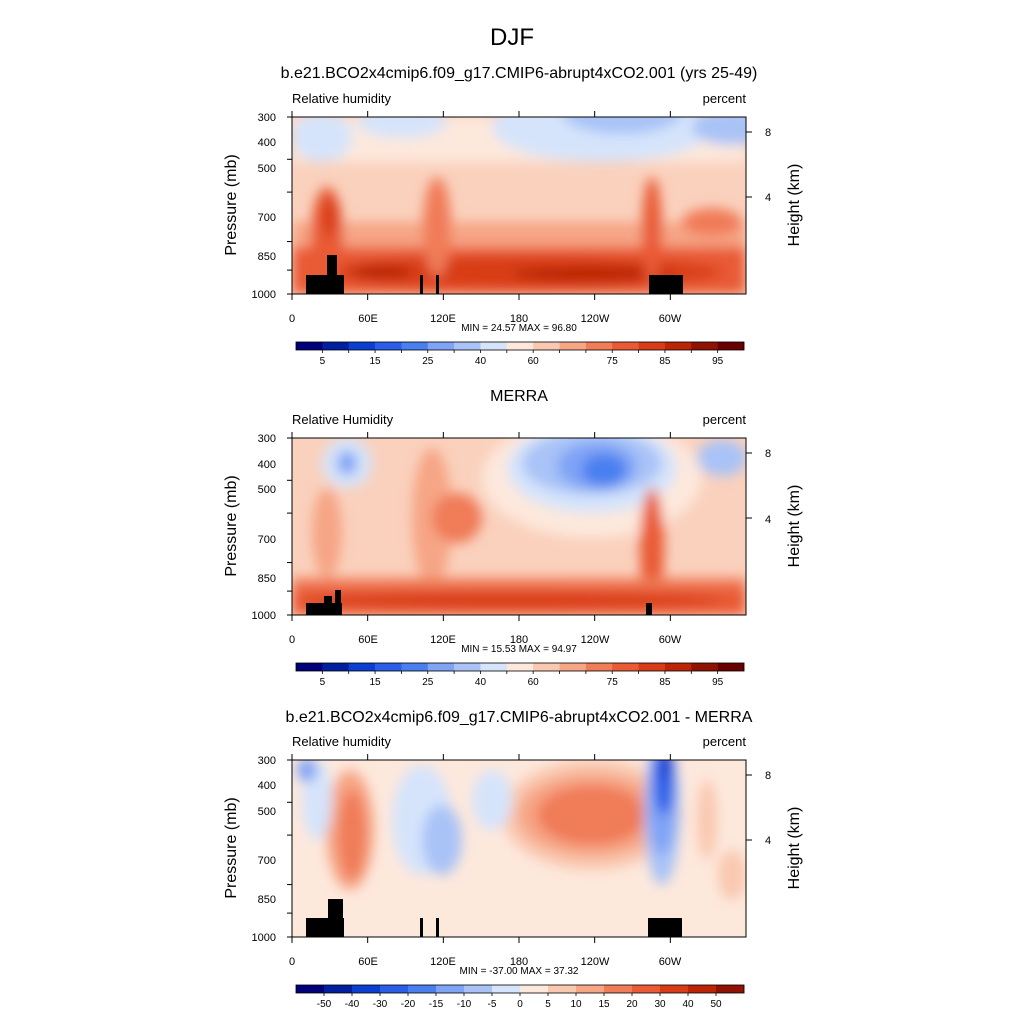  I want to click on colorbar-label: 0, so click(520, 1004).